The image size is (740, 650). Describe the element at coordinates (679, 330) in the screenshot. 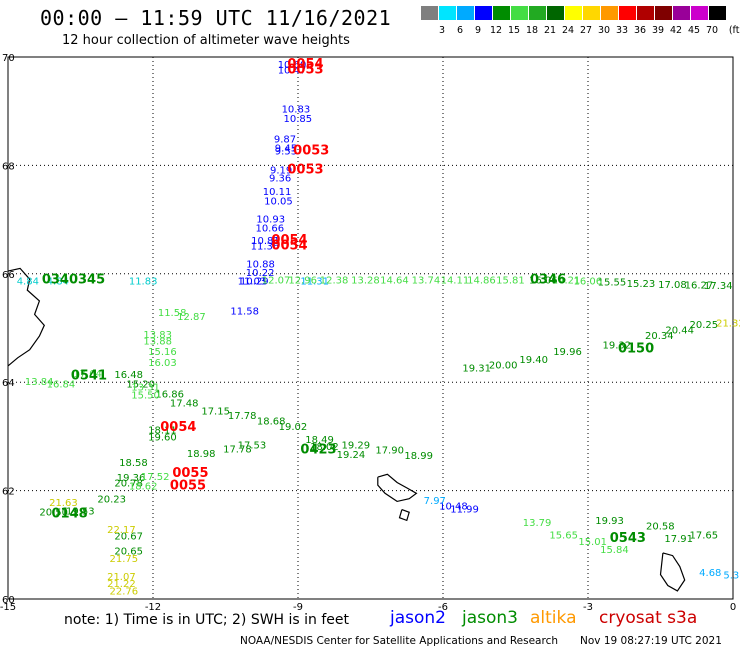

I see `data-point-label: 20.44` at that location.